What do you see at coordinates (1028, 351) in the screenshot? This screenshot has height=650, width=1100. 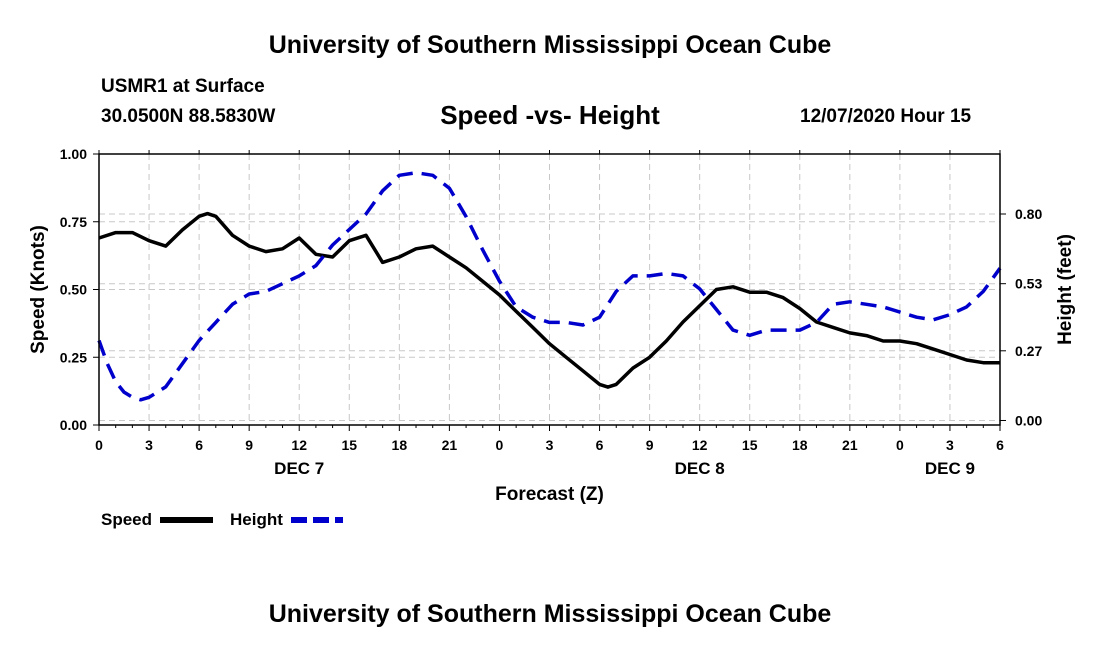 I see `y2-tick-label: 0.27` at bounding box center [1028, 351].